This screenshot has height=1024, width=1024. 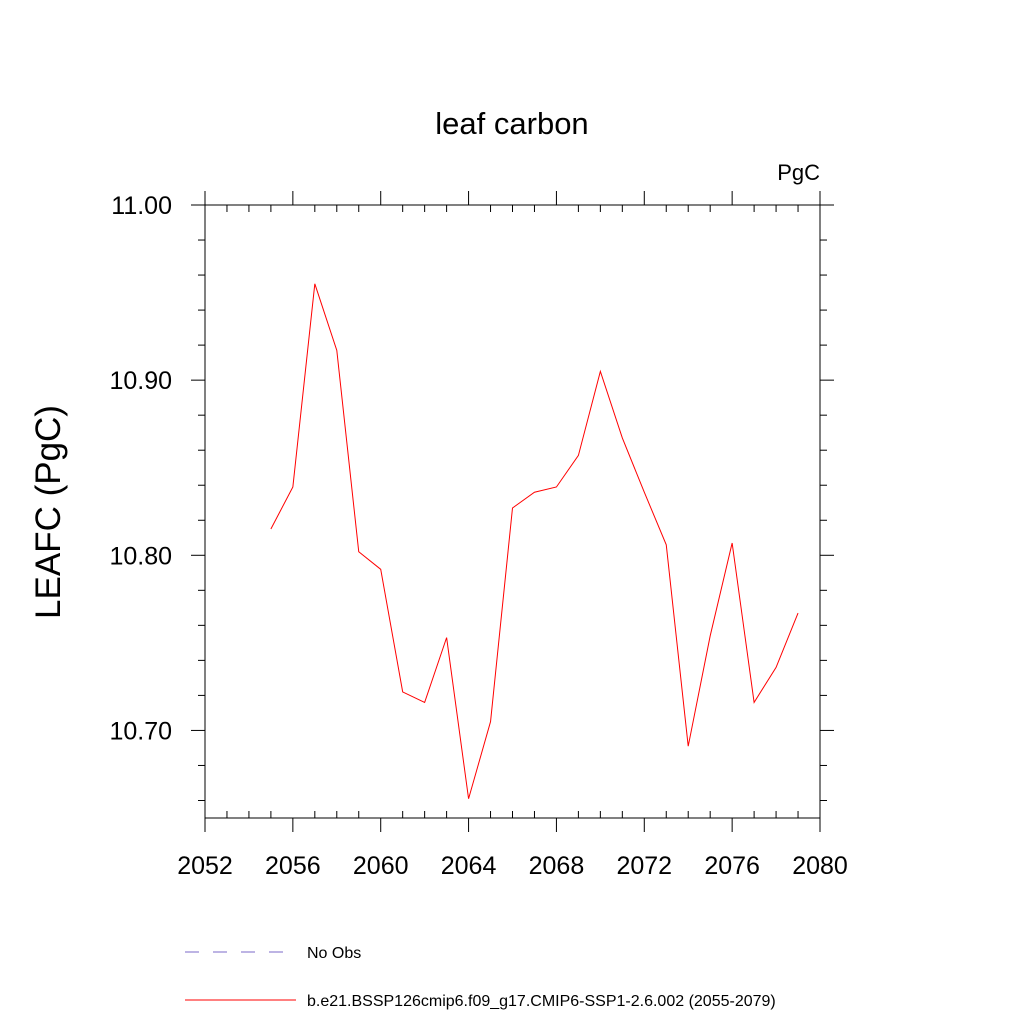 I want to click on x-tick-label: 2064, so click(x=469, y=866).